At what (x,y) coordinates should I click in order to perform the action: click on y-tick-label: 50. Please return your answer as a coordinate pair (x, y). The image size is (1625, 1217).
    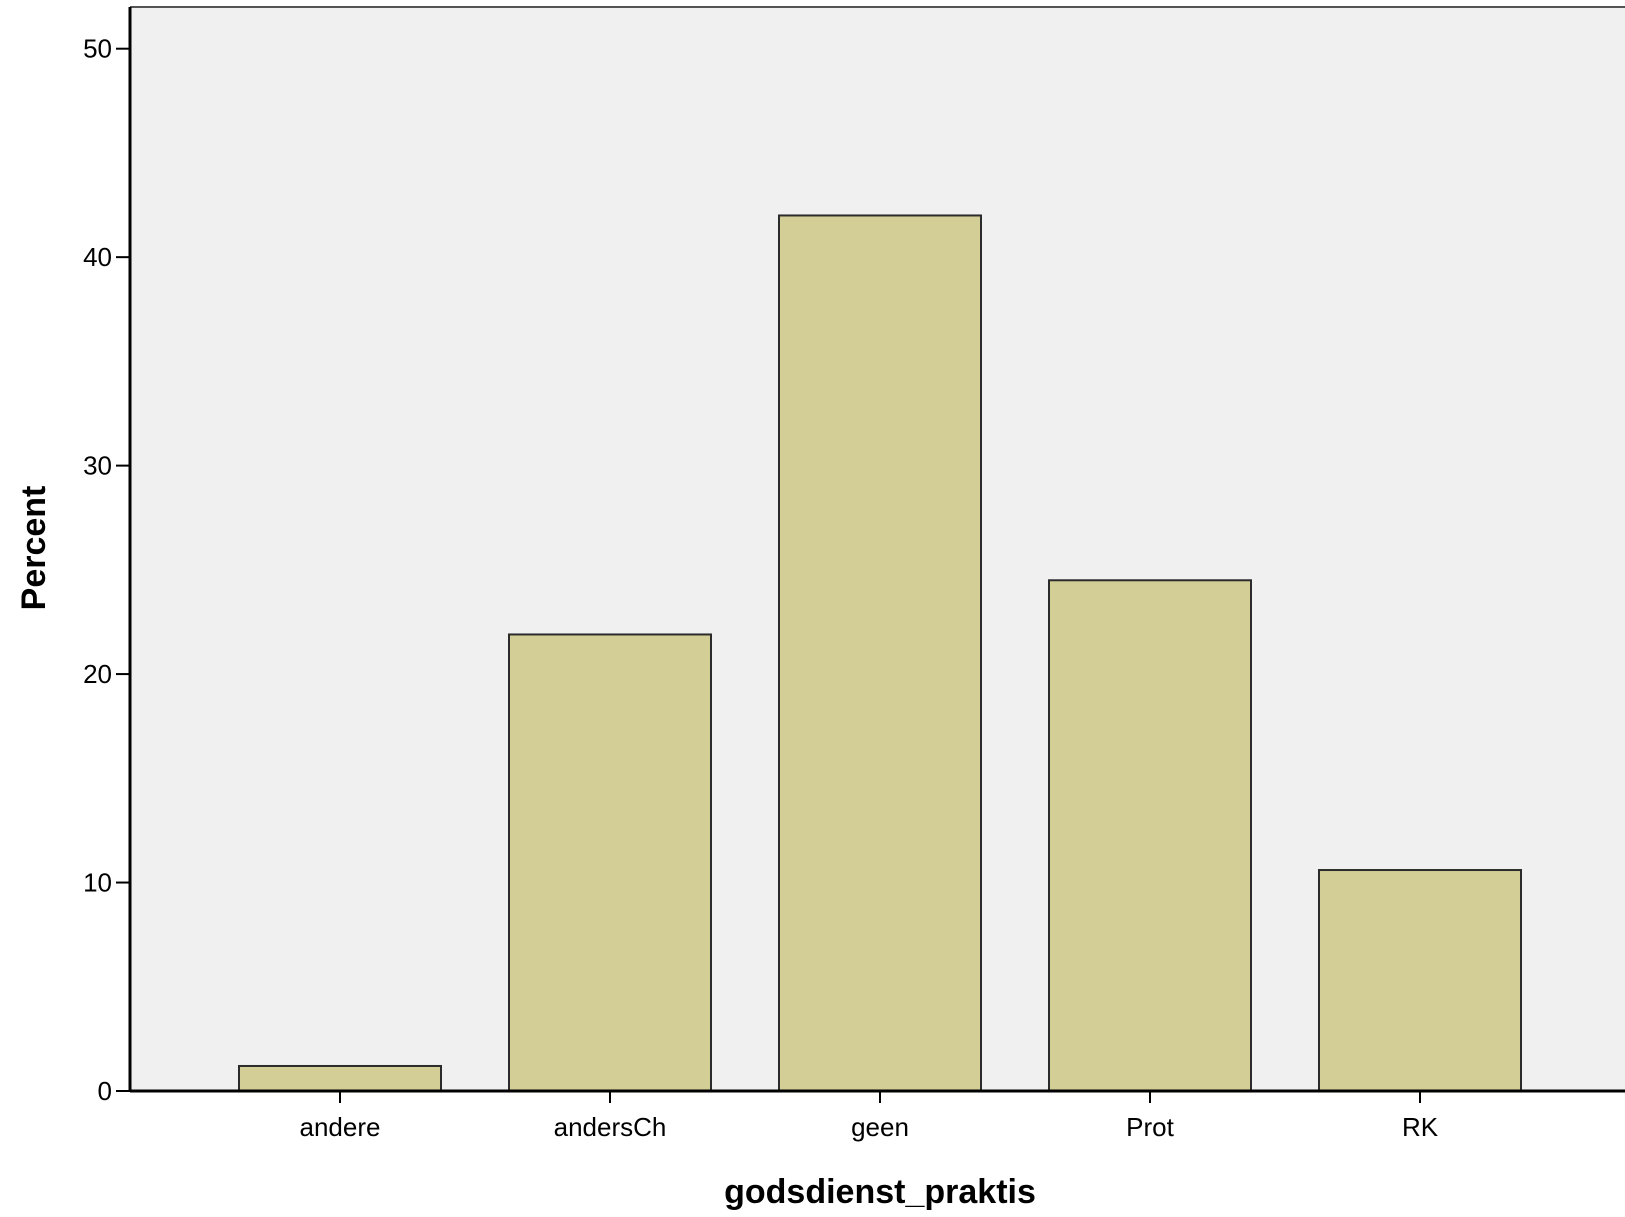
    Looking at the image, I should click on (97, 49).